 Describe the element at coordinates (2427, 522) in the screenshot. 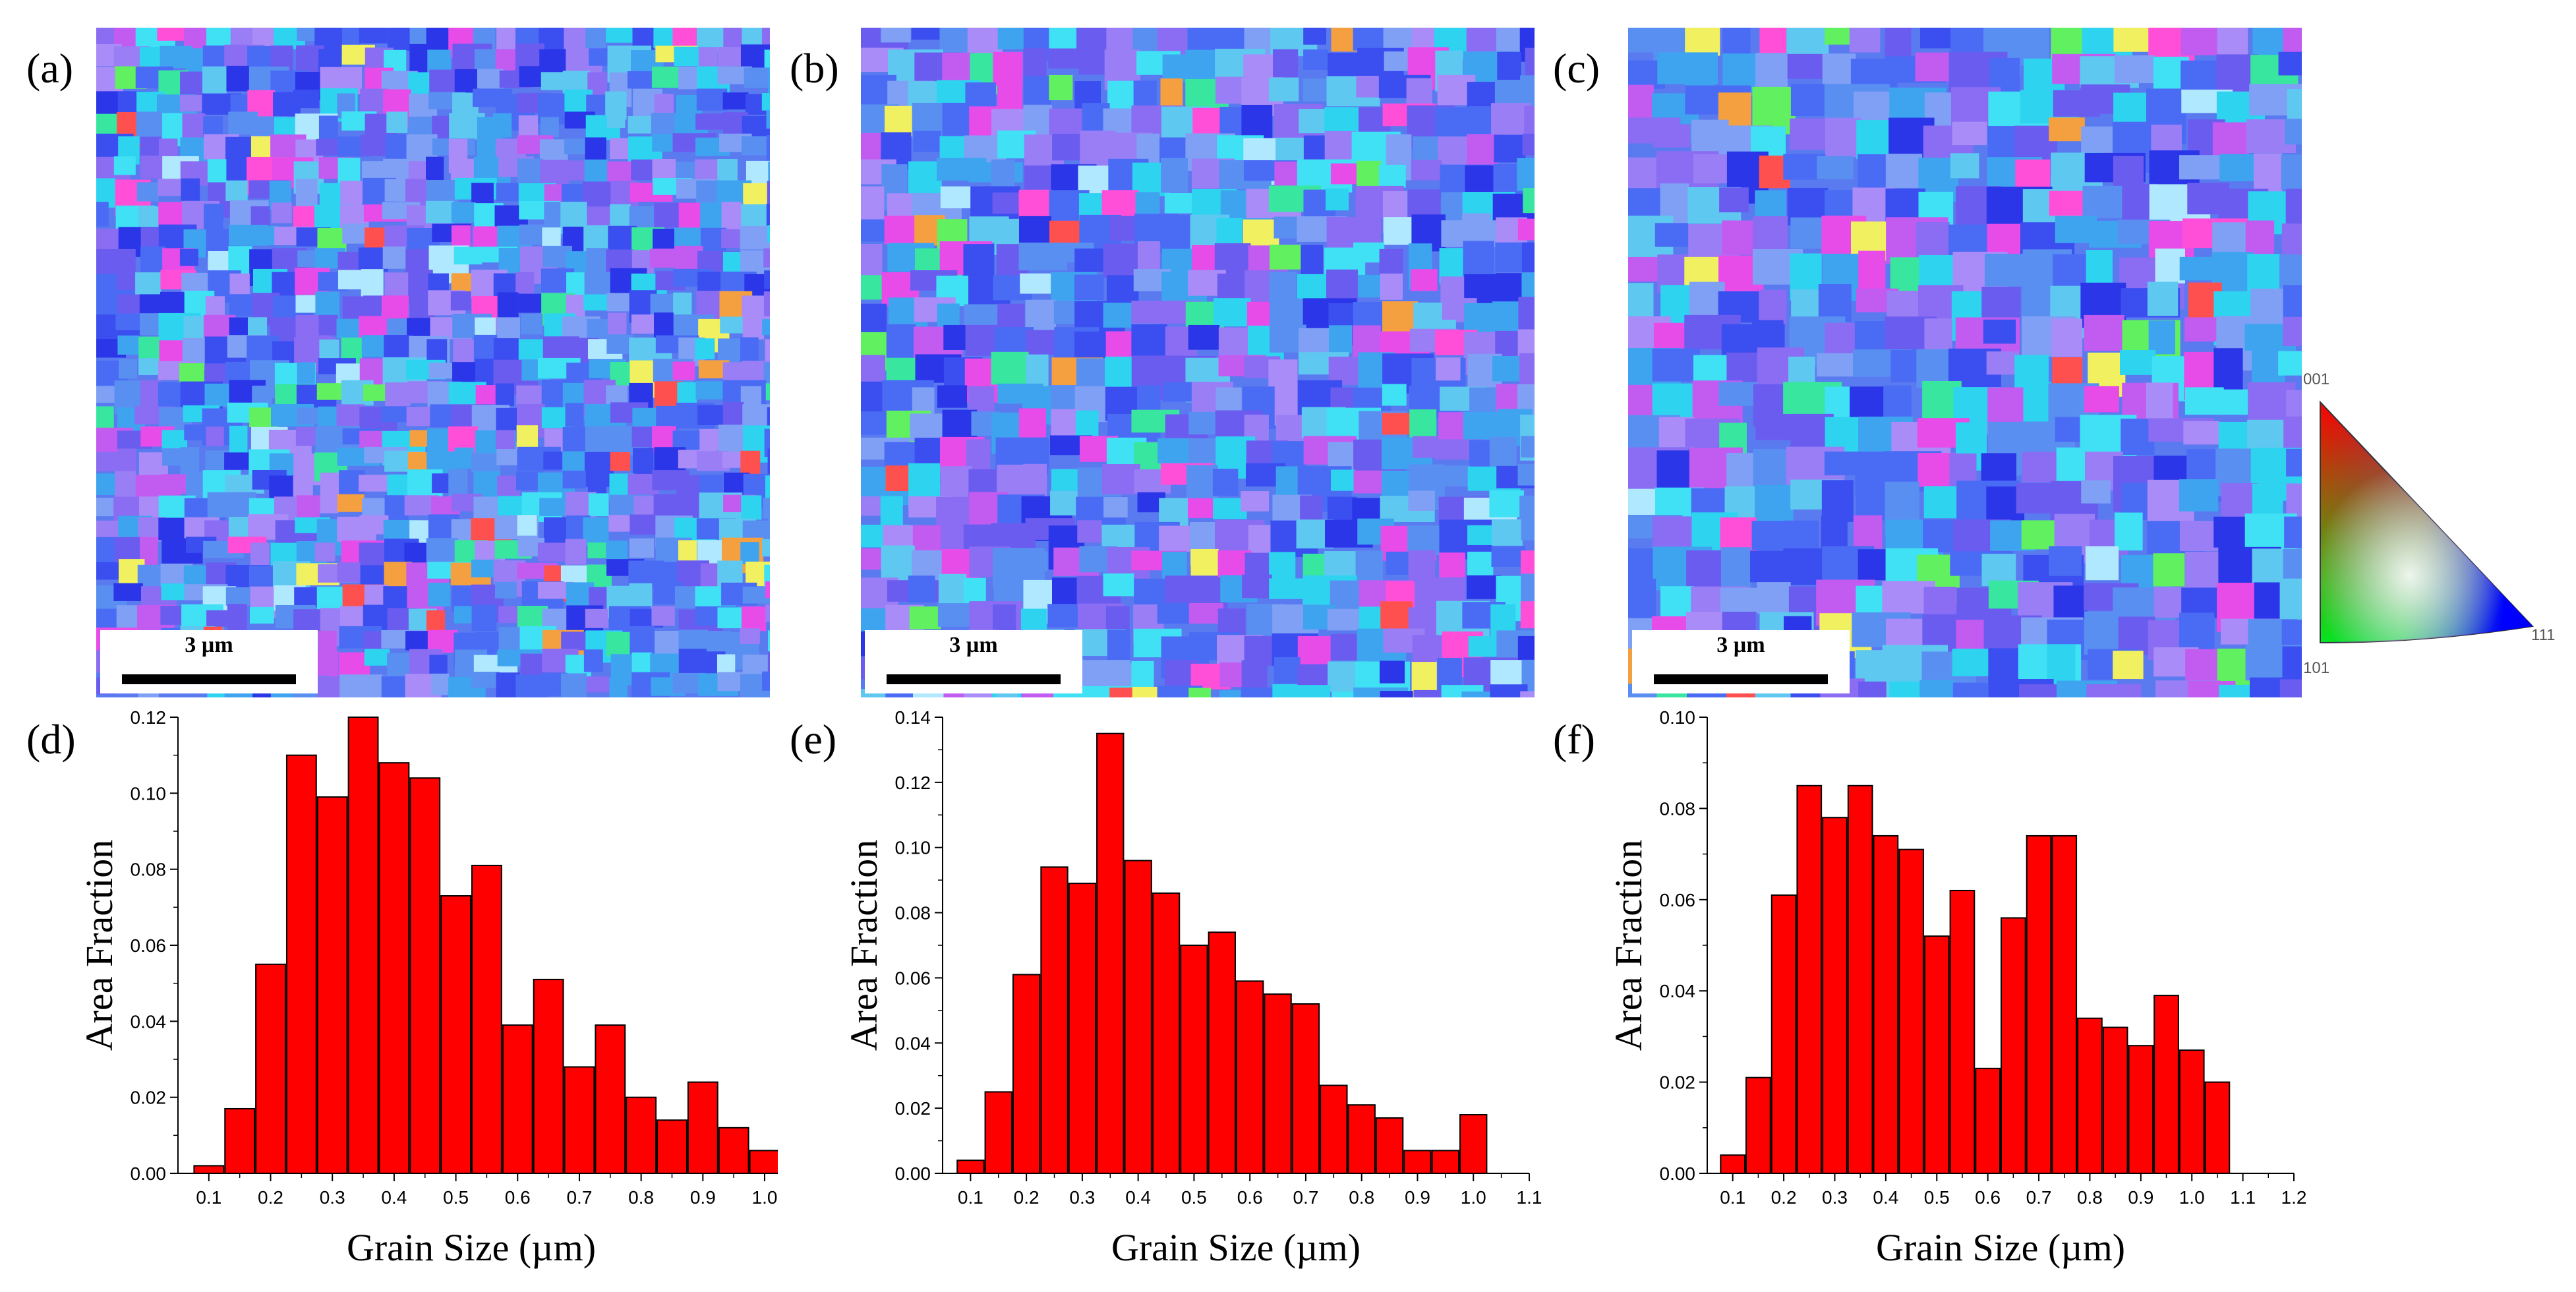

I see `ipf-color-key` at that location.